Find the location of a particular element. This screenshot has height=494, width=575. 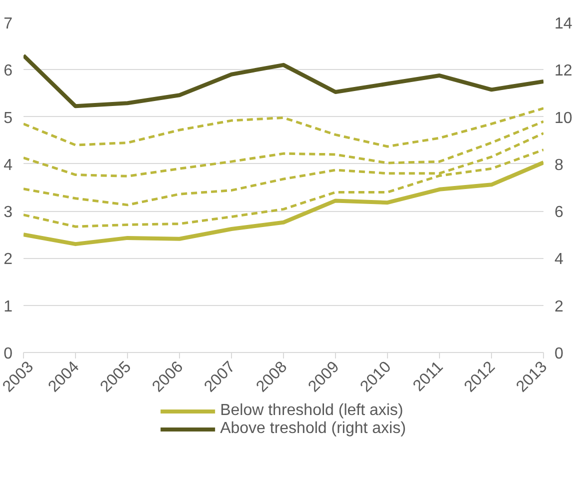

y2-tick-label: 8 is located at coordinates (559, 165).